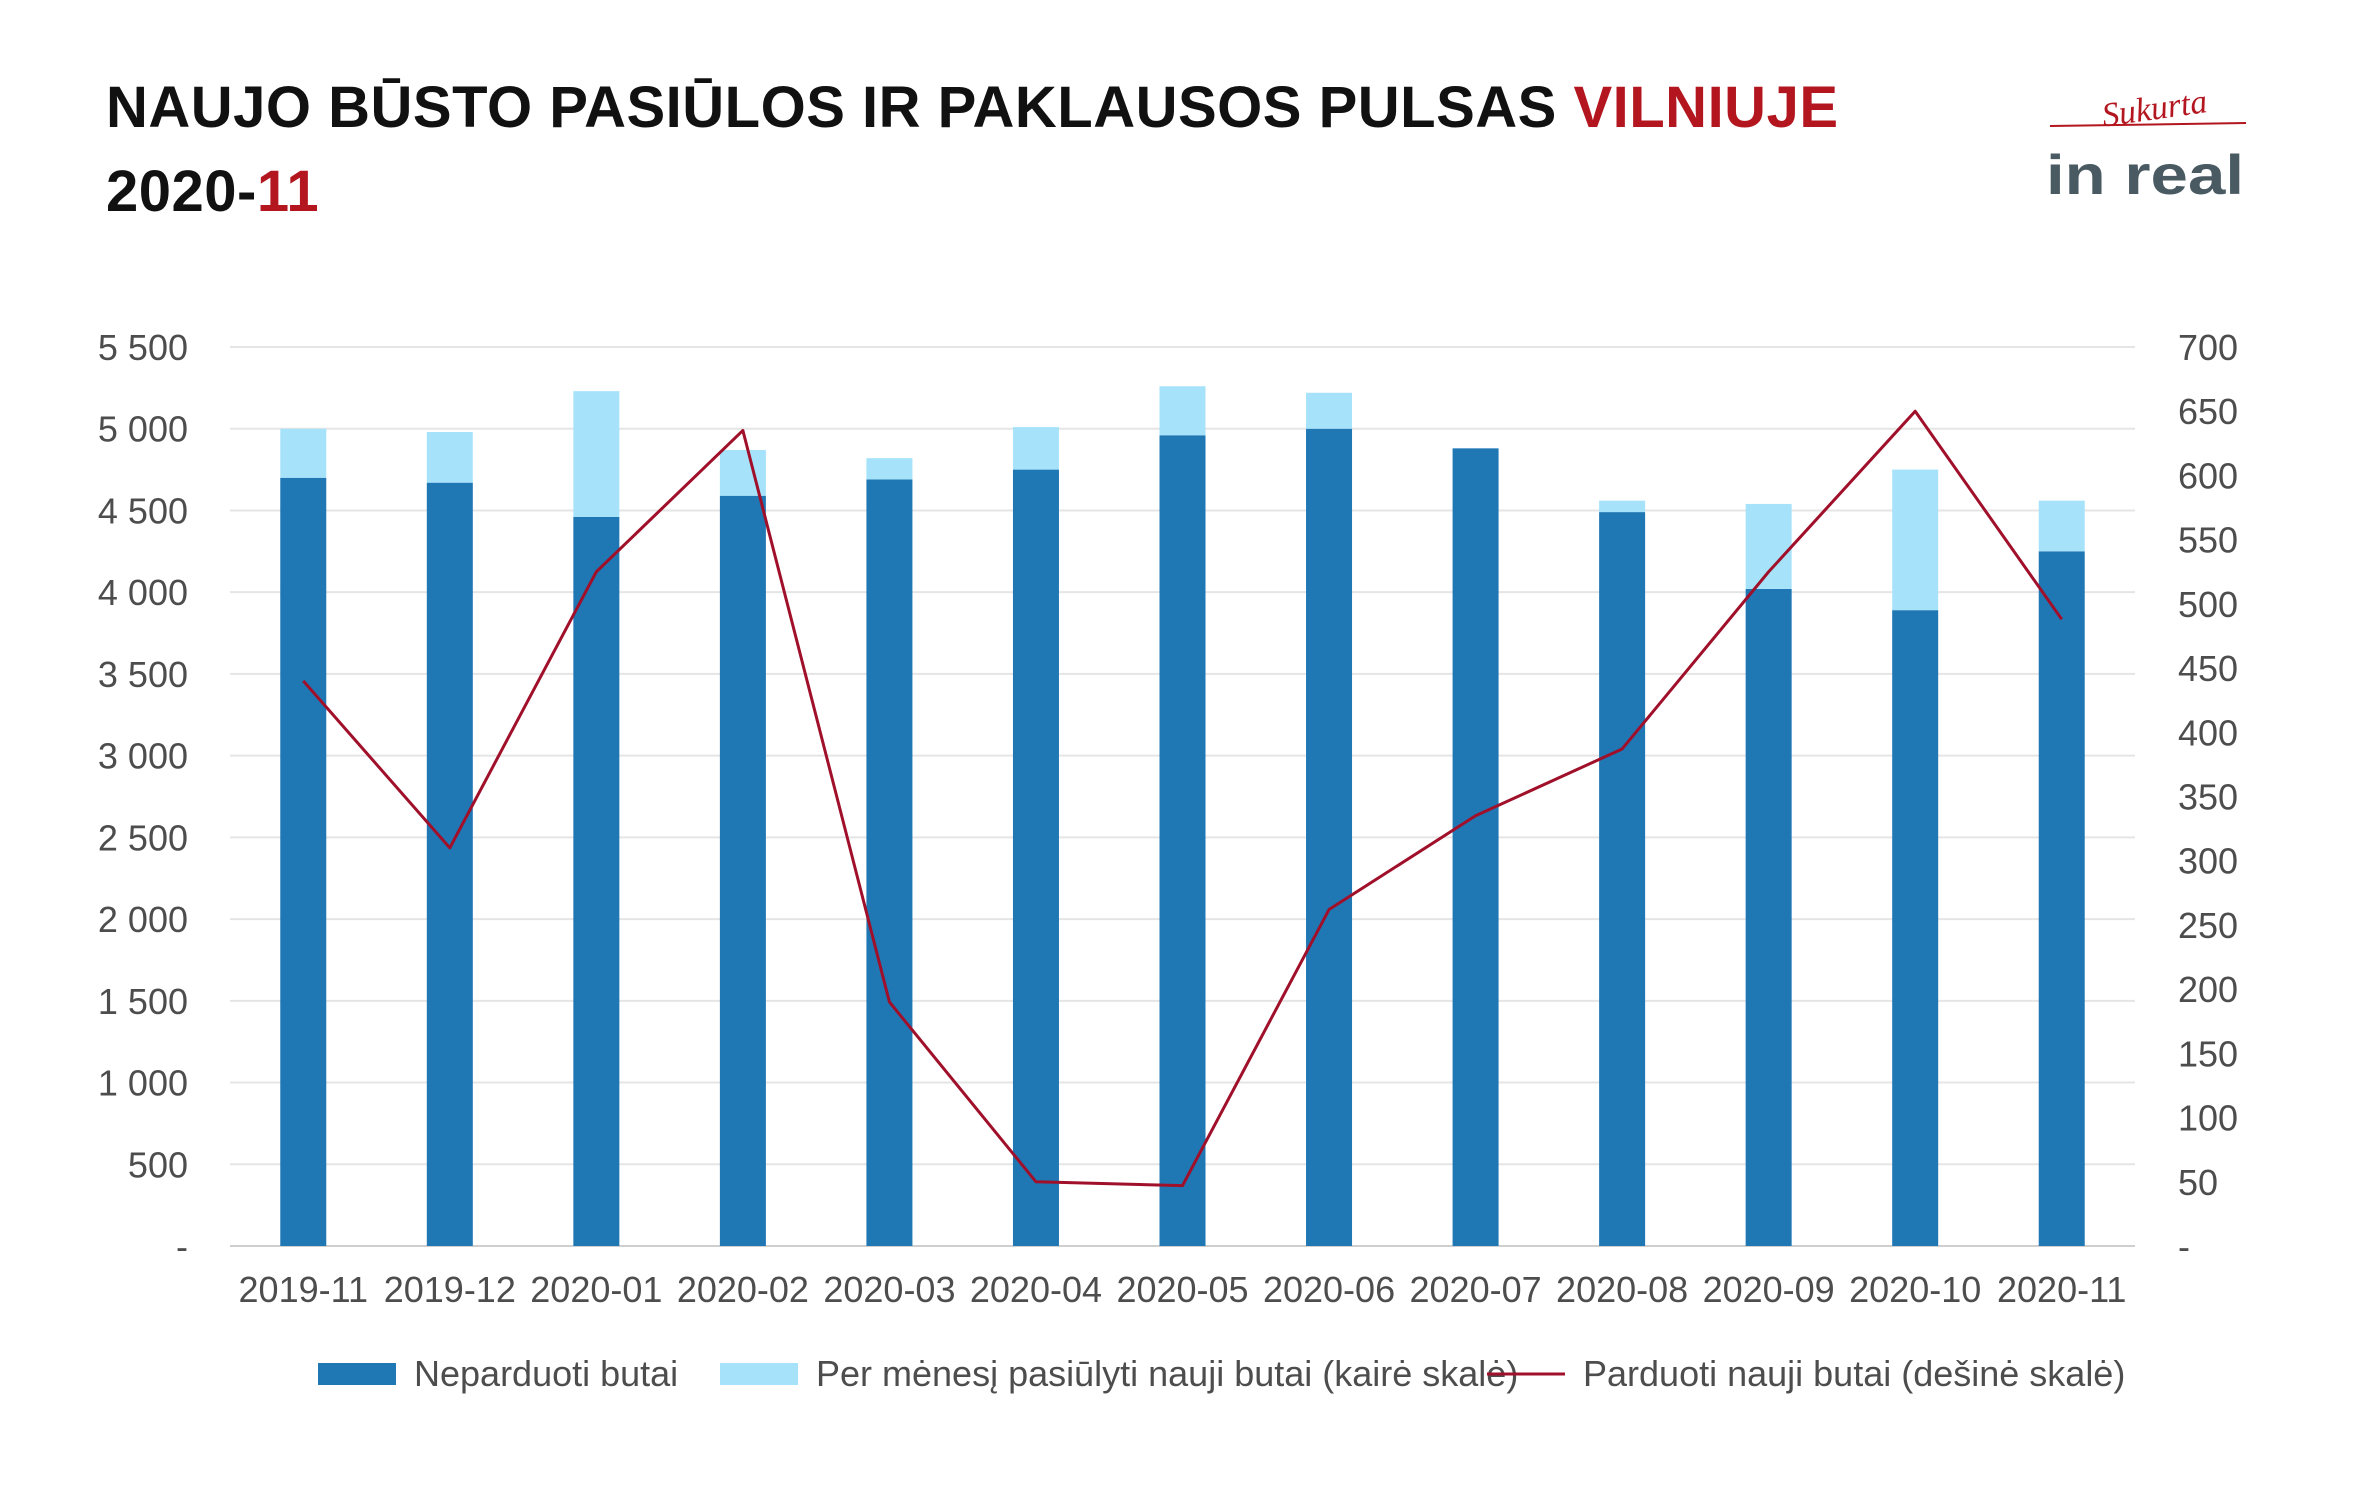  I want to click on right-axis-tick-label: 650, so click(2208, 411).